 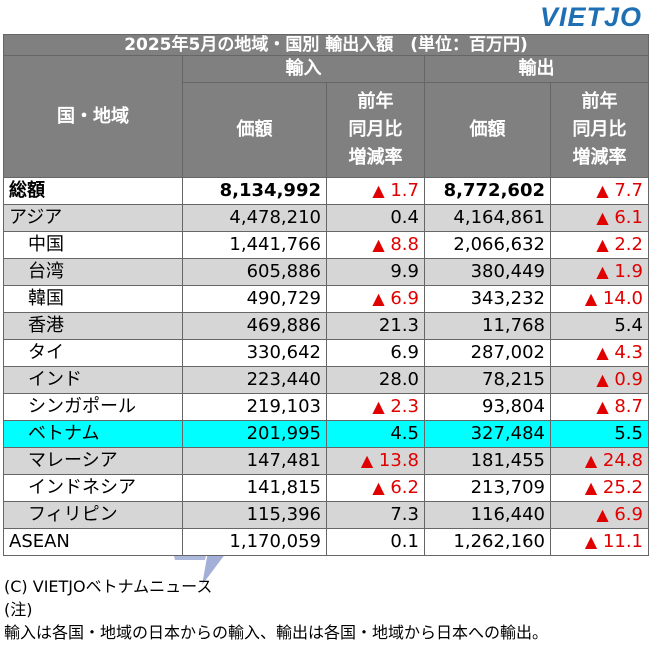 What do you see at coordinates (599, 461) in the screenshot?
I see `export-yoy: ▲ 24.8` at bounding box center [599, 461].